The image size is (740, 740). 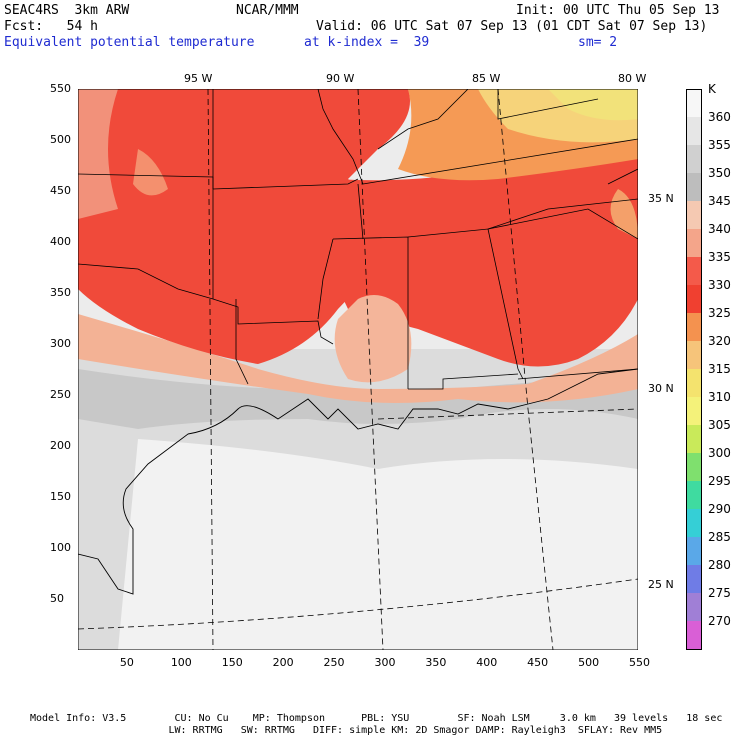 What do you see at coordinates (719, 313) in the screenshot?
I see `colorbar-label: 325` at bounding box center [719, 313].